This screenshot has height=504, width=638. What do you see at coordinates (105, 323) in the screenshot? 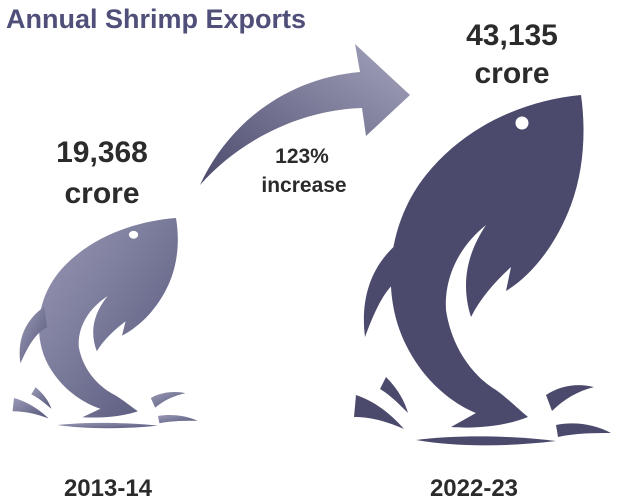
I see `small-fish` at bounding box center [105, 323].